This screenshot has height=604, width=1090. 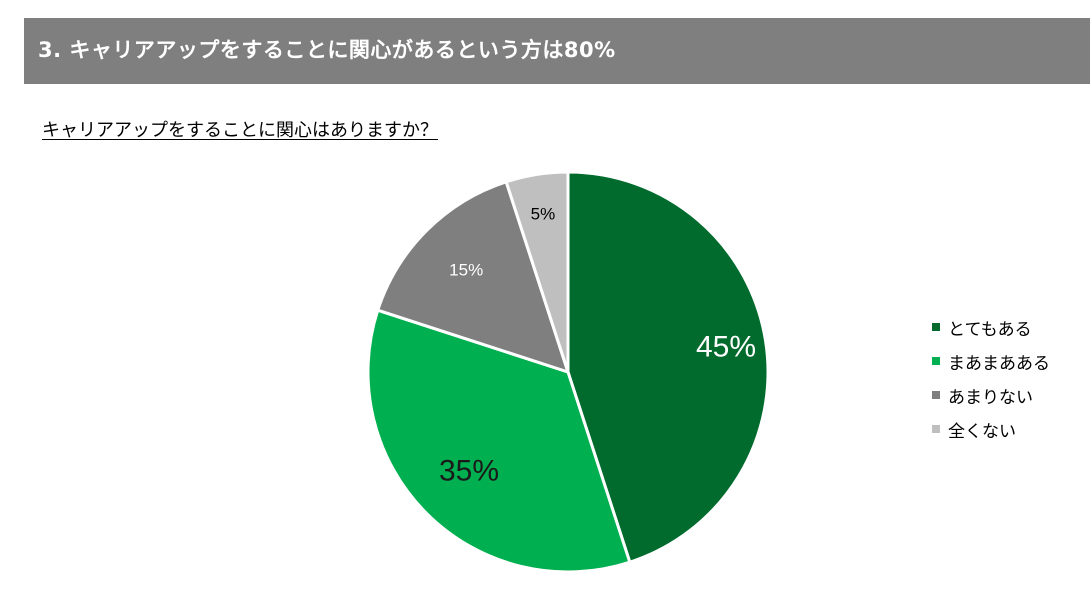 What do you see at coordinates (543, 213) in the screenshot?
I see `pie-slice-label-4: 5%` at bounding box center [543, 213].